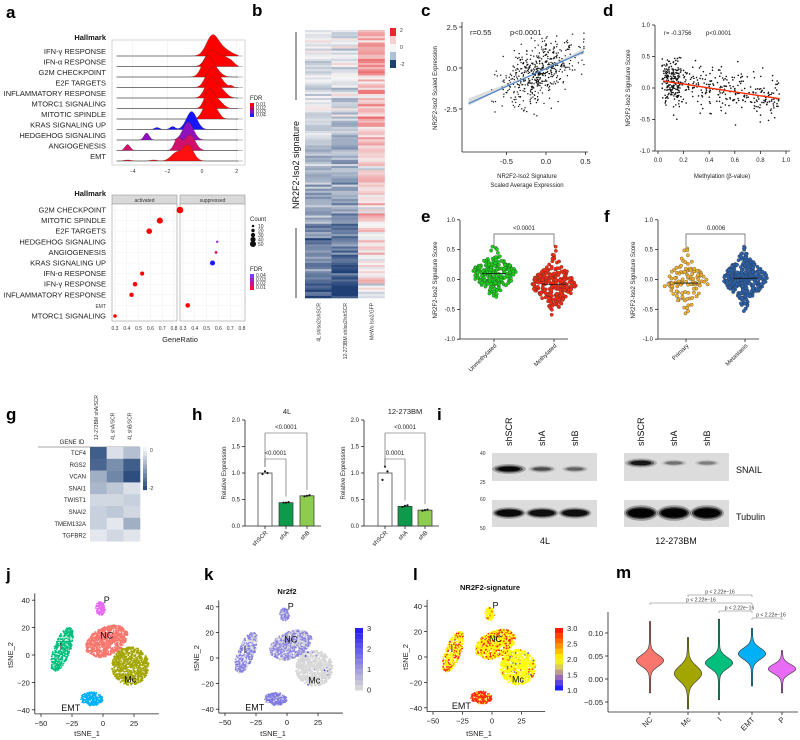  I want to click on fdr-legend-label: 0.02, so click(261, 109).